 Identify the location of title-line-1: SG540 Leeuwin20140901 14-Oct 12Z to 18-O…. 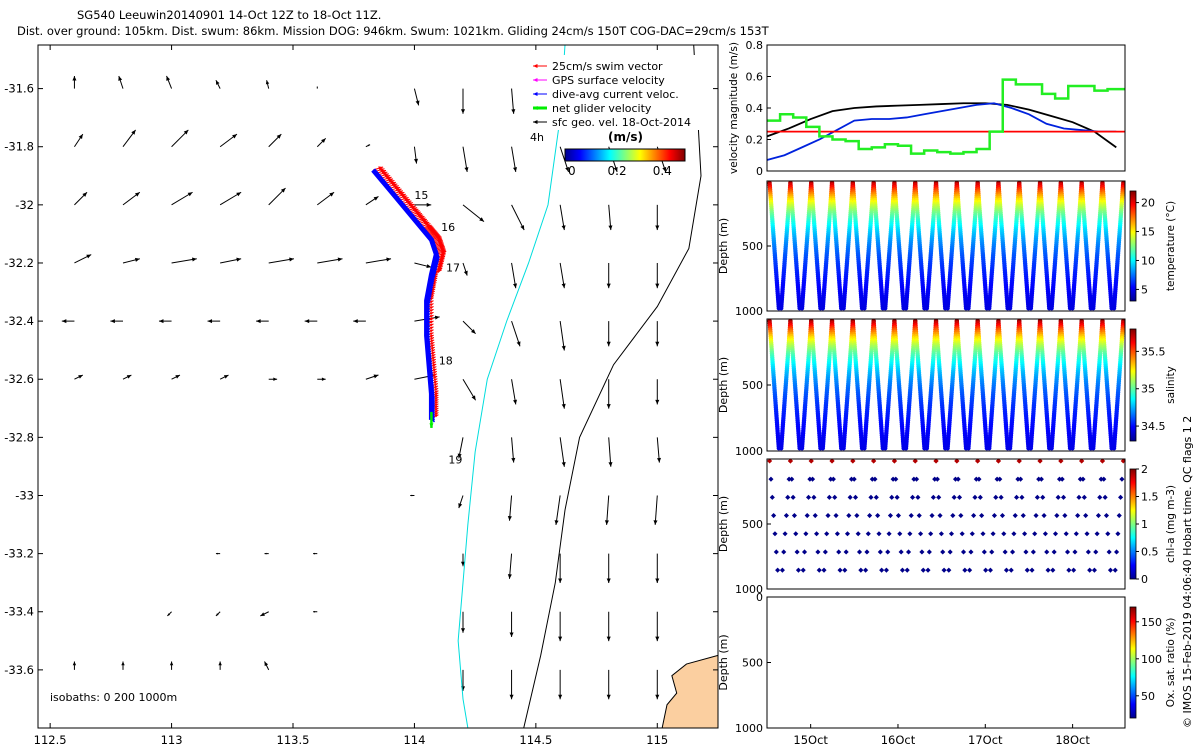
(229, 15).